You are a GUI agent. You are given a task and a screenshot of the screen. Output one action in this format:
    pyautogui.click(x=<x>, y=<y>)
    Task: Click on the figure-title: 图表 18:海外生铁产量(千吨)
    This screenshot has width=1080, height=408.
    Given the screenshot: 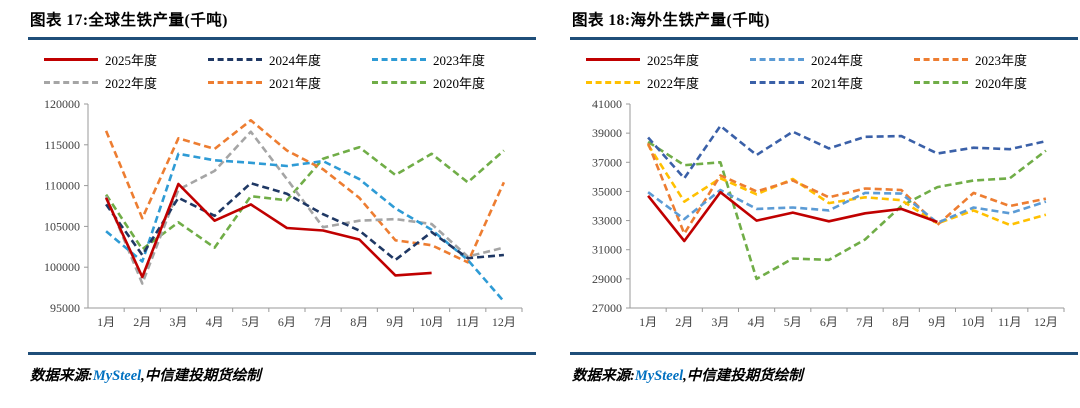 What is the action you would take?
    pyautogui.click(x=671, y=20)
    